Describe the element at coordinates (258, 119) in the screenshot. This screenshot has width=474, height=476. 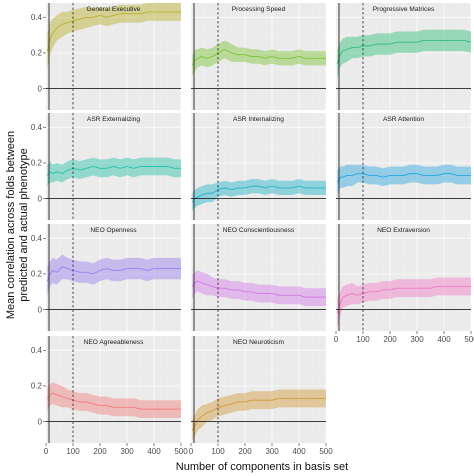
I see `panel-asr-internalizing-title: ASR Internalizing` at that location.